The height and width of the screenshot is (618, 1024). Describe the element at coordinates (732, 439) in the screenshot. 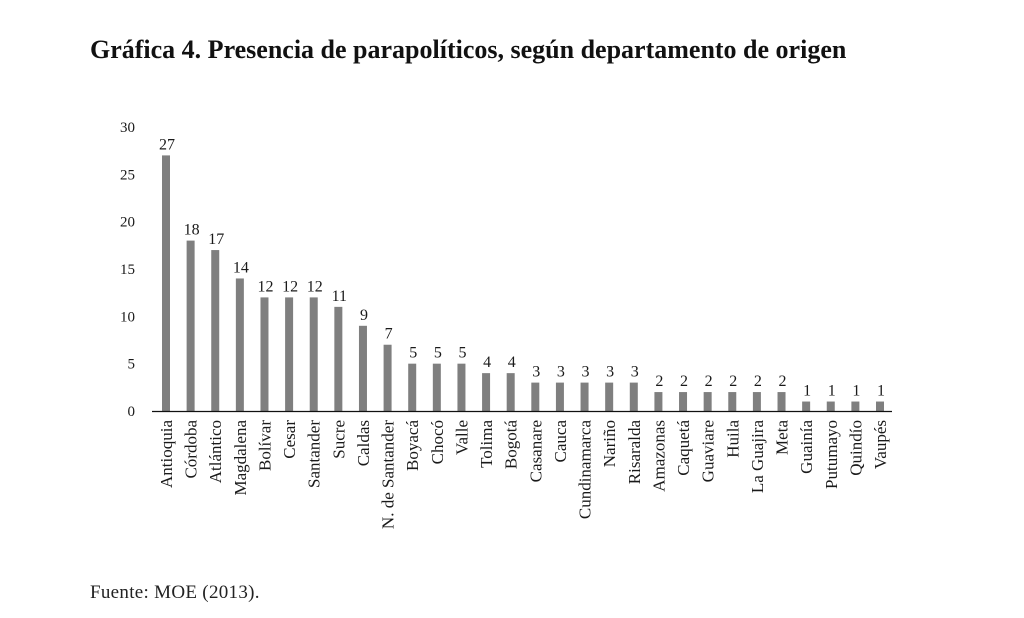

I see `category-label: Huila` at that location.